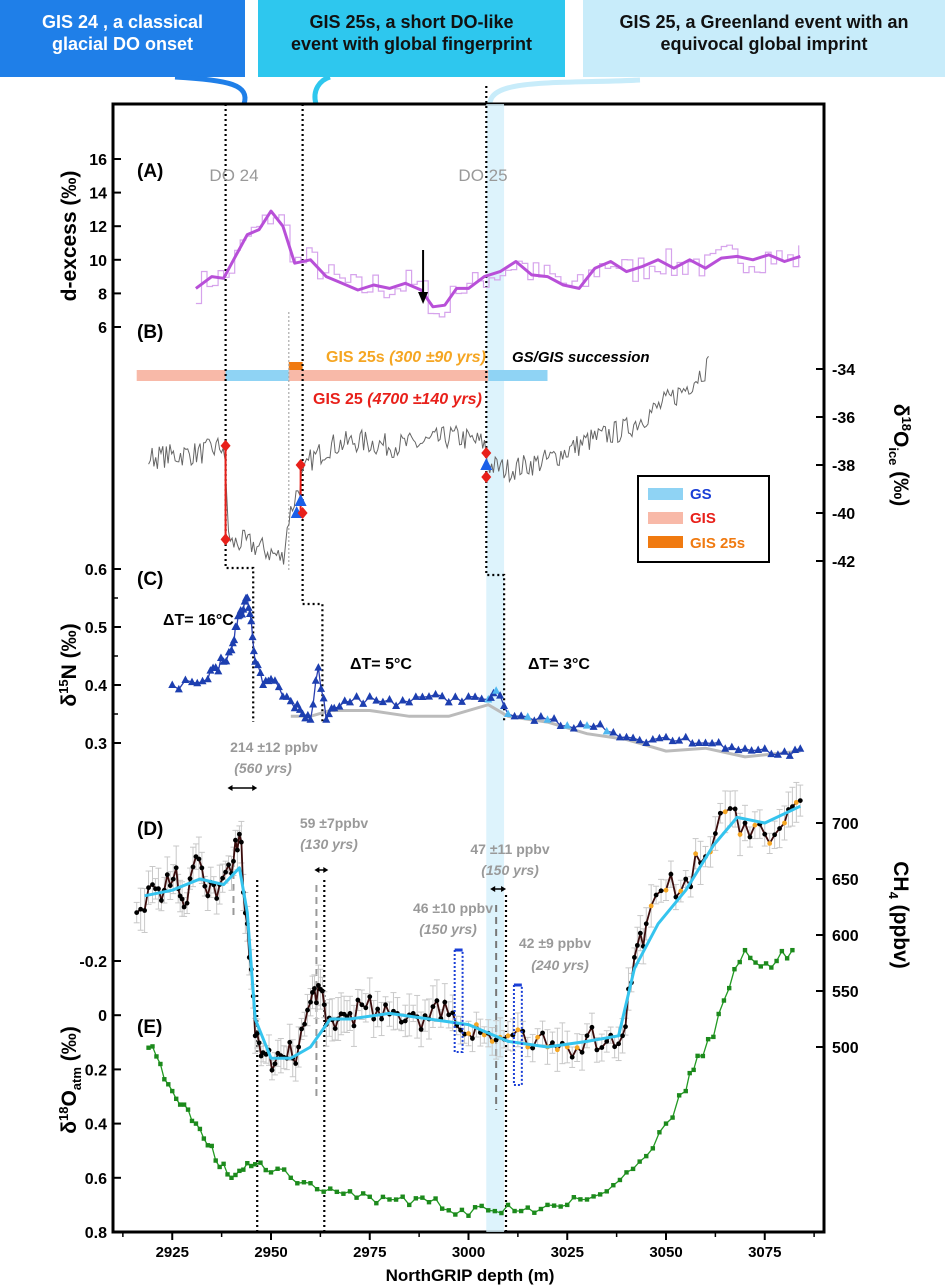  What do you see at coordinates (69, 1098) in the screenshot?
I see `d18oatm-label-rest: O` at bounding box center [69, 1098].